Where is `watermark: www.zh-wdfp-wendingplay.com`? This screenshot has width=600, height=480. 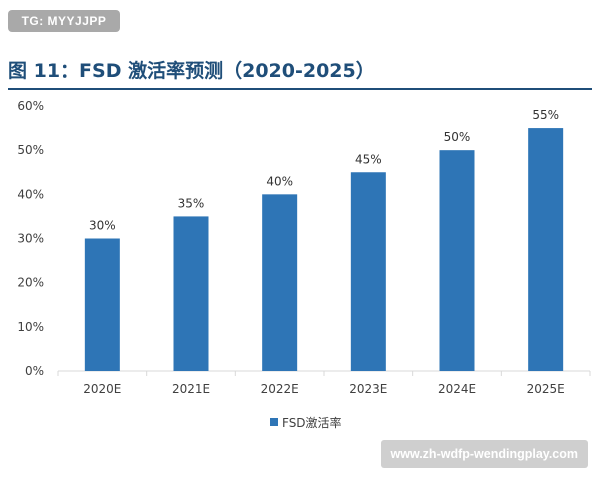 watermark: www.zh-wdfp-wendingplay.com is located at coordinates (484, 454).